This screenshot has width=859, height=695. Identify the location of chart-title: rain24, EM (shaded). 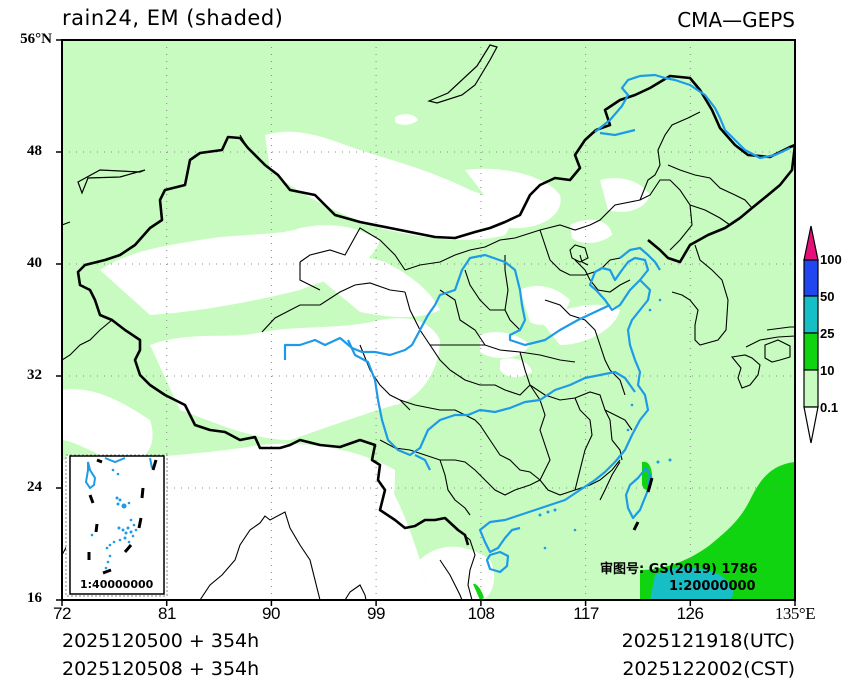
(173, 18).